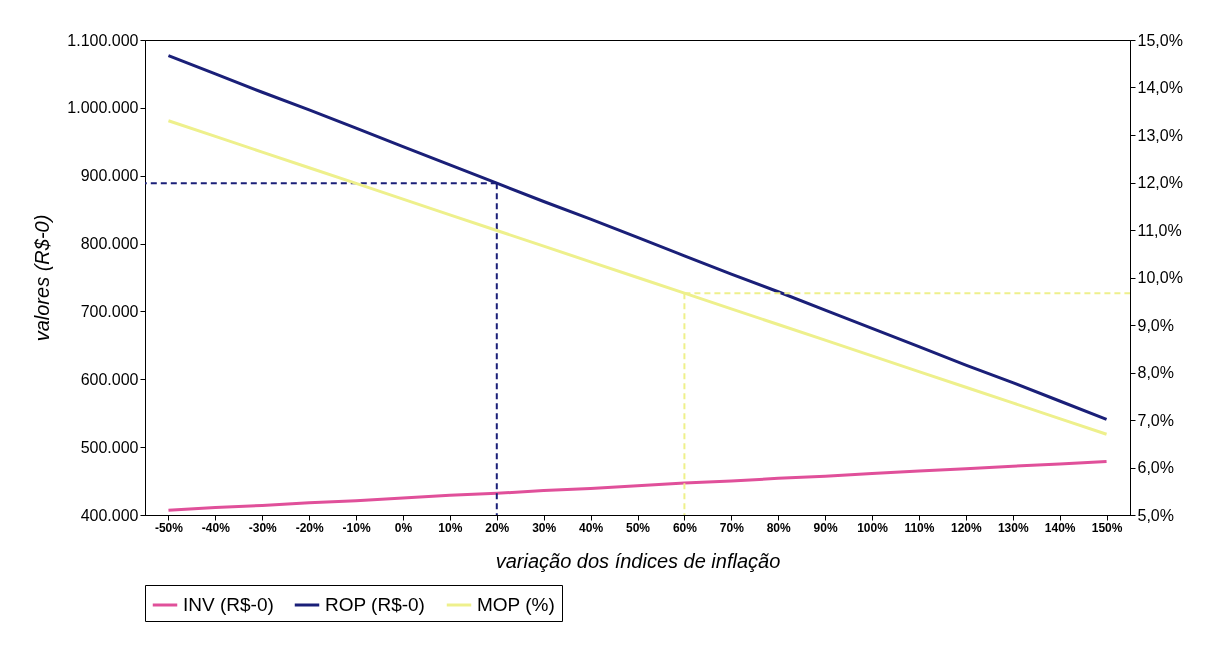 The width and height of the screenshot is (1211, 664). Describe the element at coordinates (216, 527) in the screenshot. I see `x-tick-label: -40%` at that location.